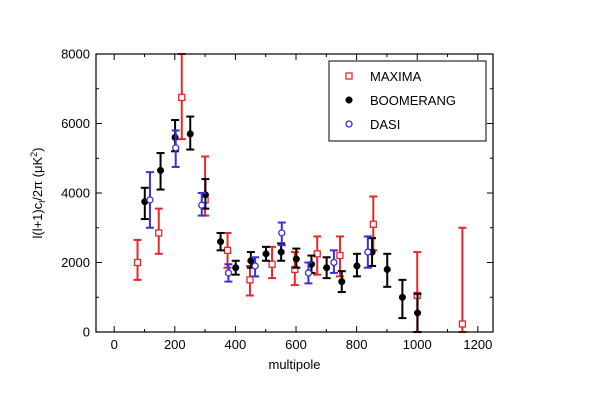  What do you see at coordinates (75, 262) in the screenshot?
I see `y-tick-label: 2000` at bounding box center [75, 262].